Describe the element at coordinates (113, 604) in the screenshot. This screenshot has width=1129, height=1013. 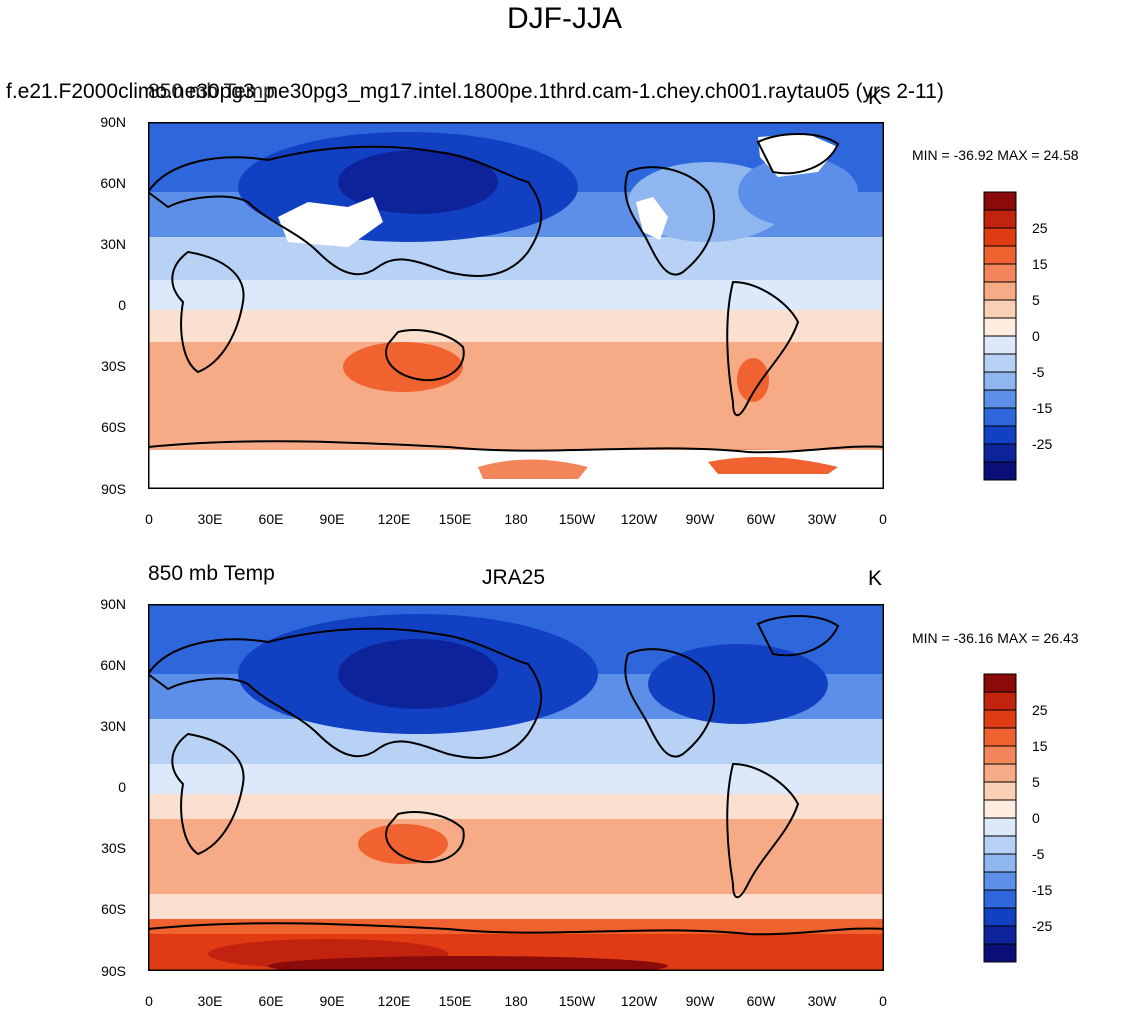
I see `panel2-lat-label: 90N` at that location.